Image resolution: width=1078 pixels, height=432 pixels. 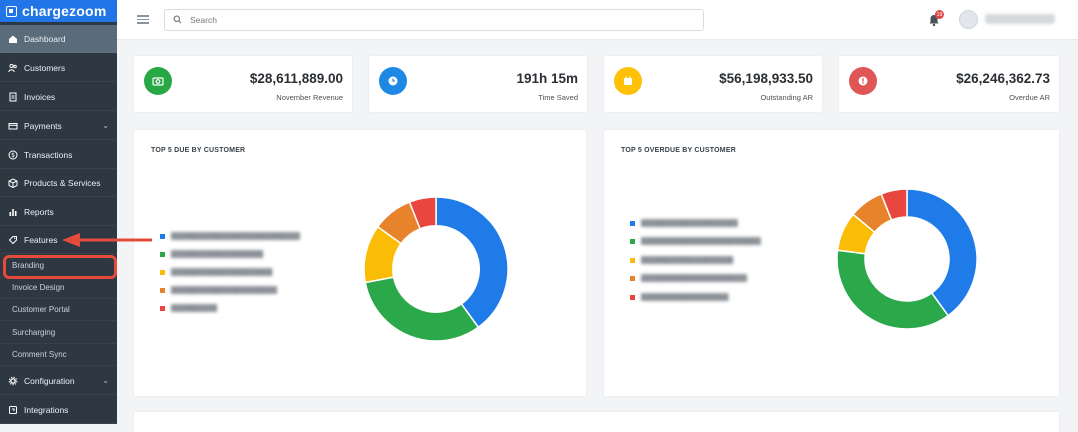 I want to click on bar-chart-icon, so click(x=13, y=212).